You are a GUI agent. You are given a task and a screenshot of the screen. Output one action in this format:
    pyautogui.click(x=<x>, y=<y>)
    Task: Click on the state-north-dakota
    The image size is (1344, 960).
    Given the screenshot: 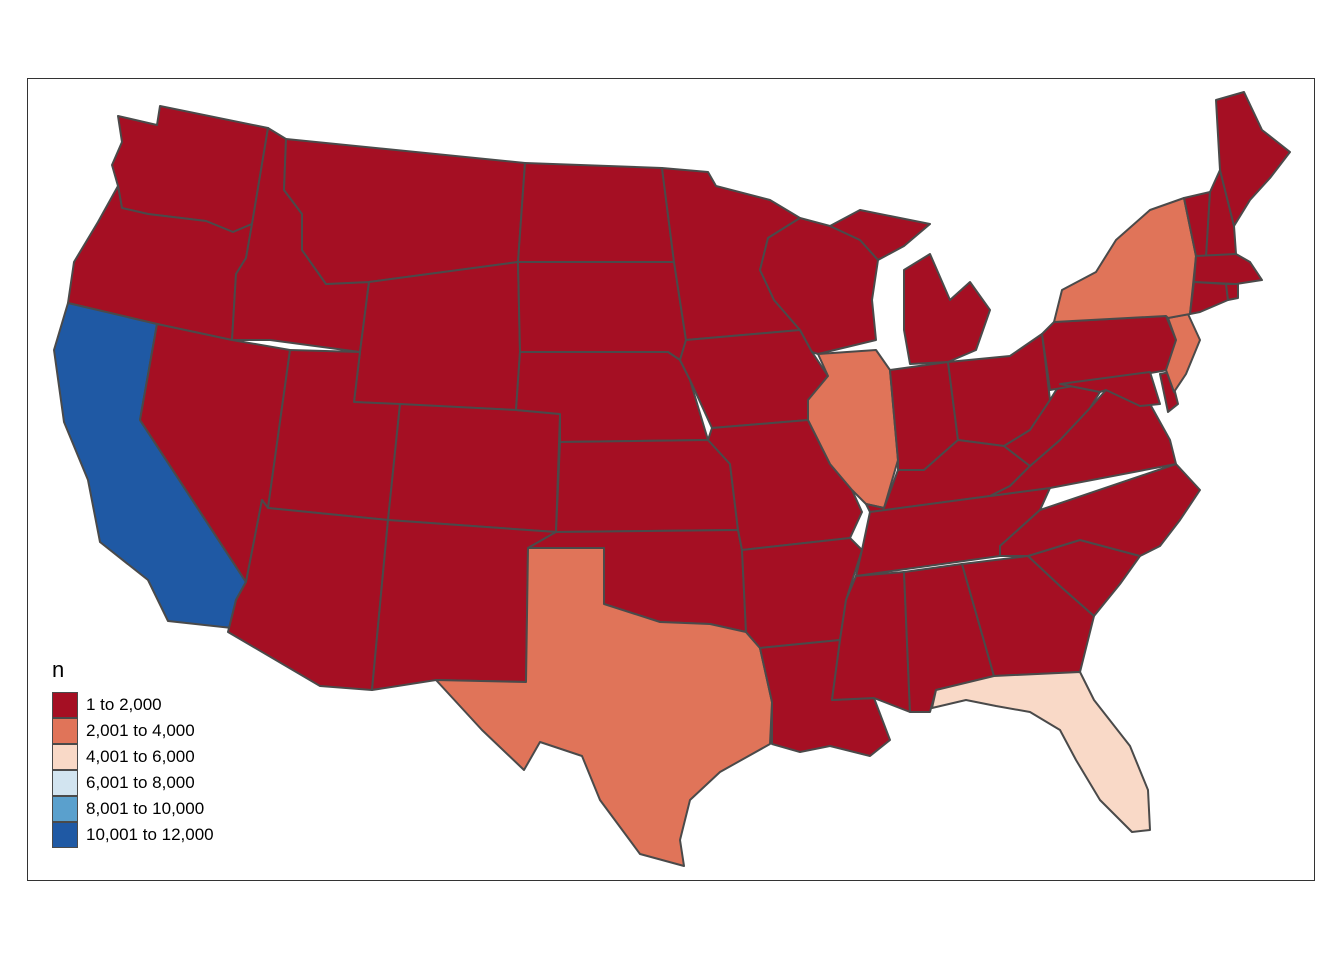 What is the action you would take?
    pyautogui.click(x=596, y=212)
    